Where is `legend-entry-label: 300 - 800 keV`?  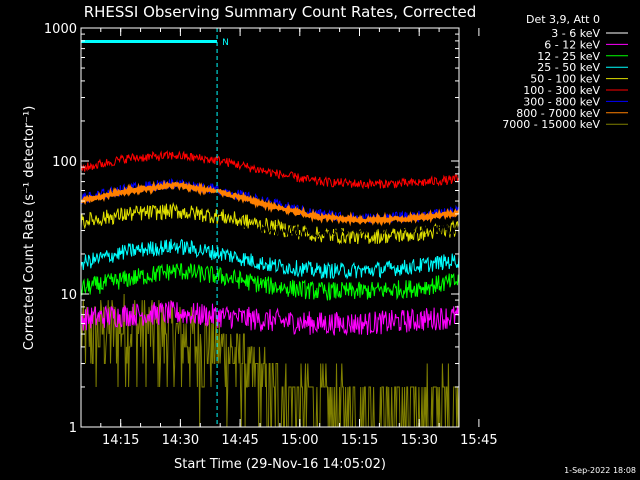 legend-entry-label: 300 - 800 keV is located at coordinates (561, 101).